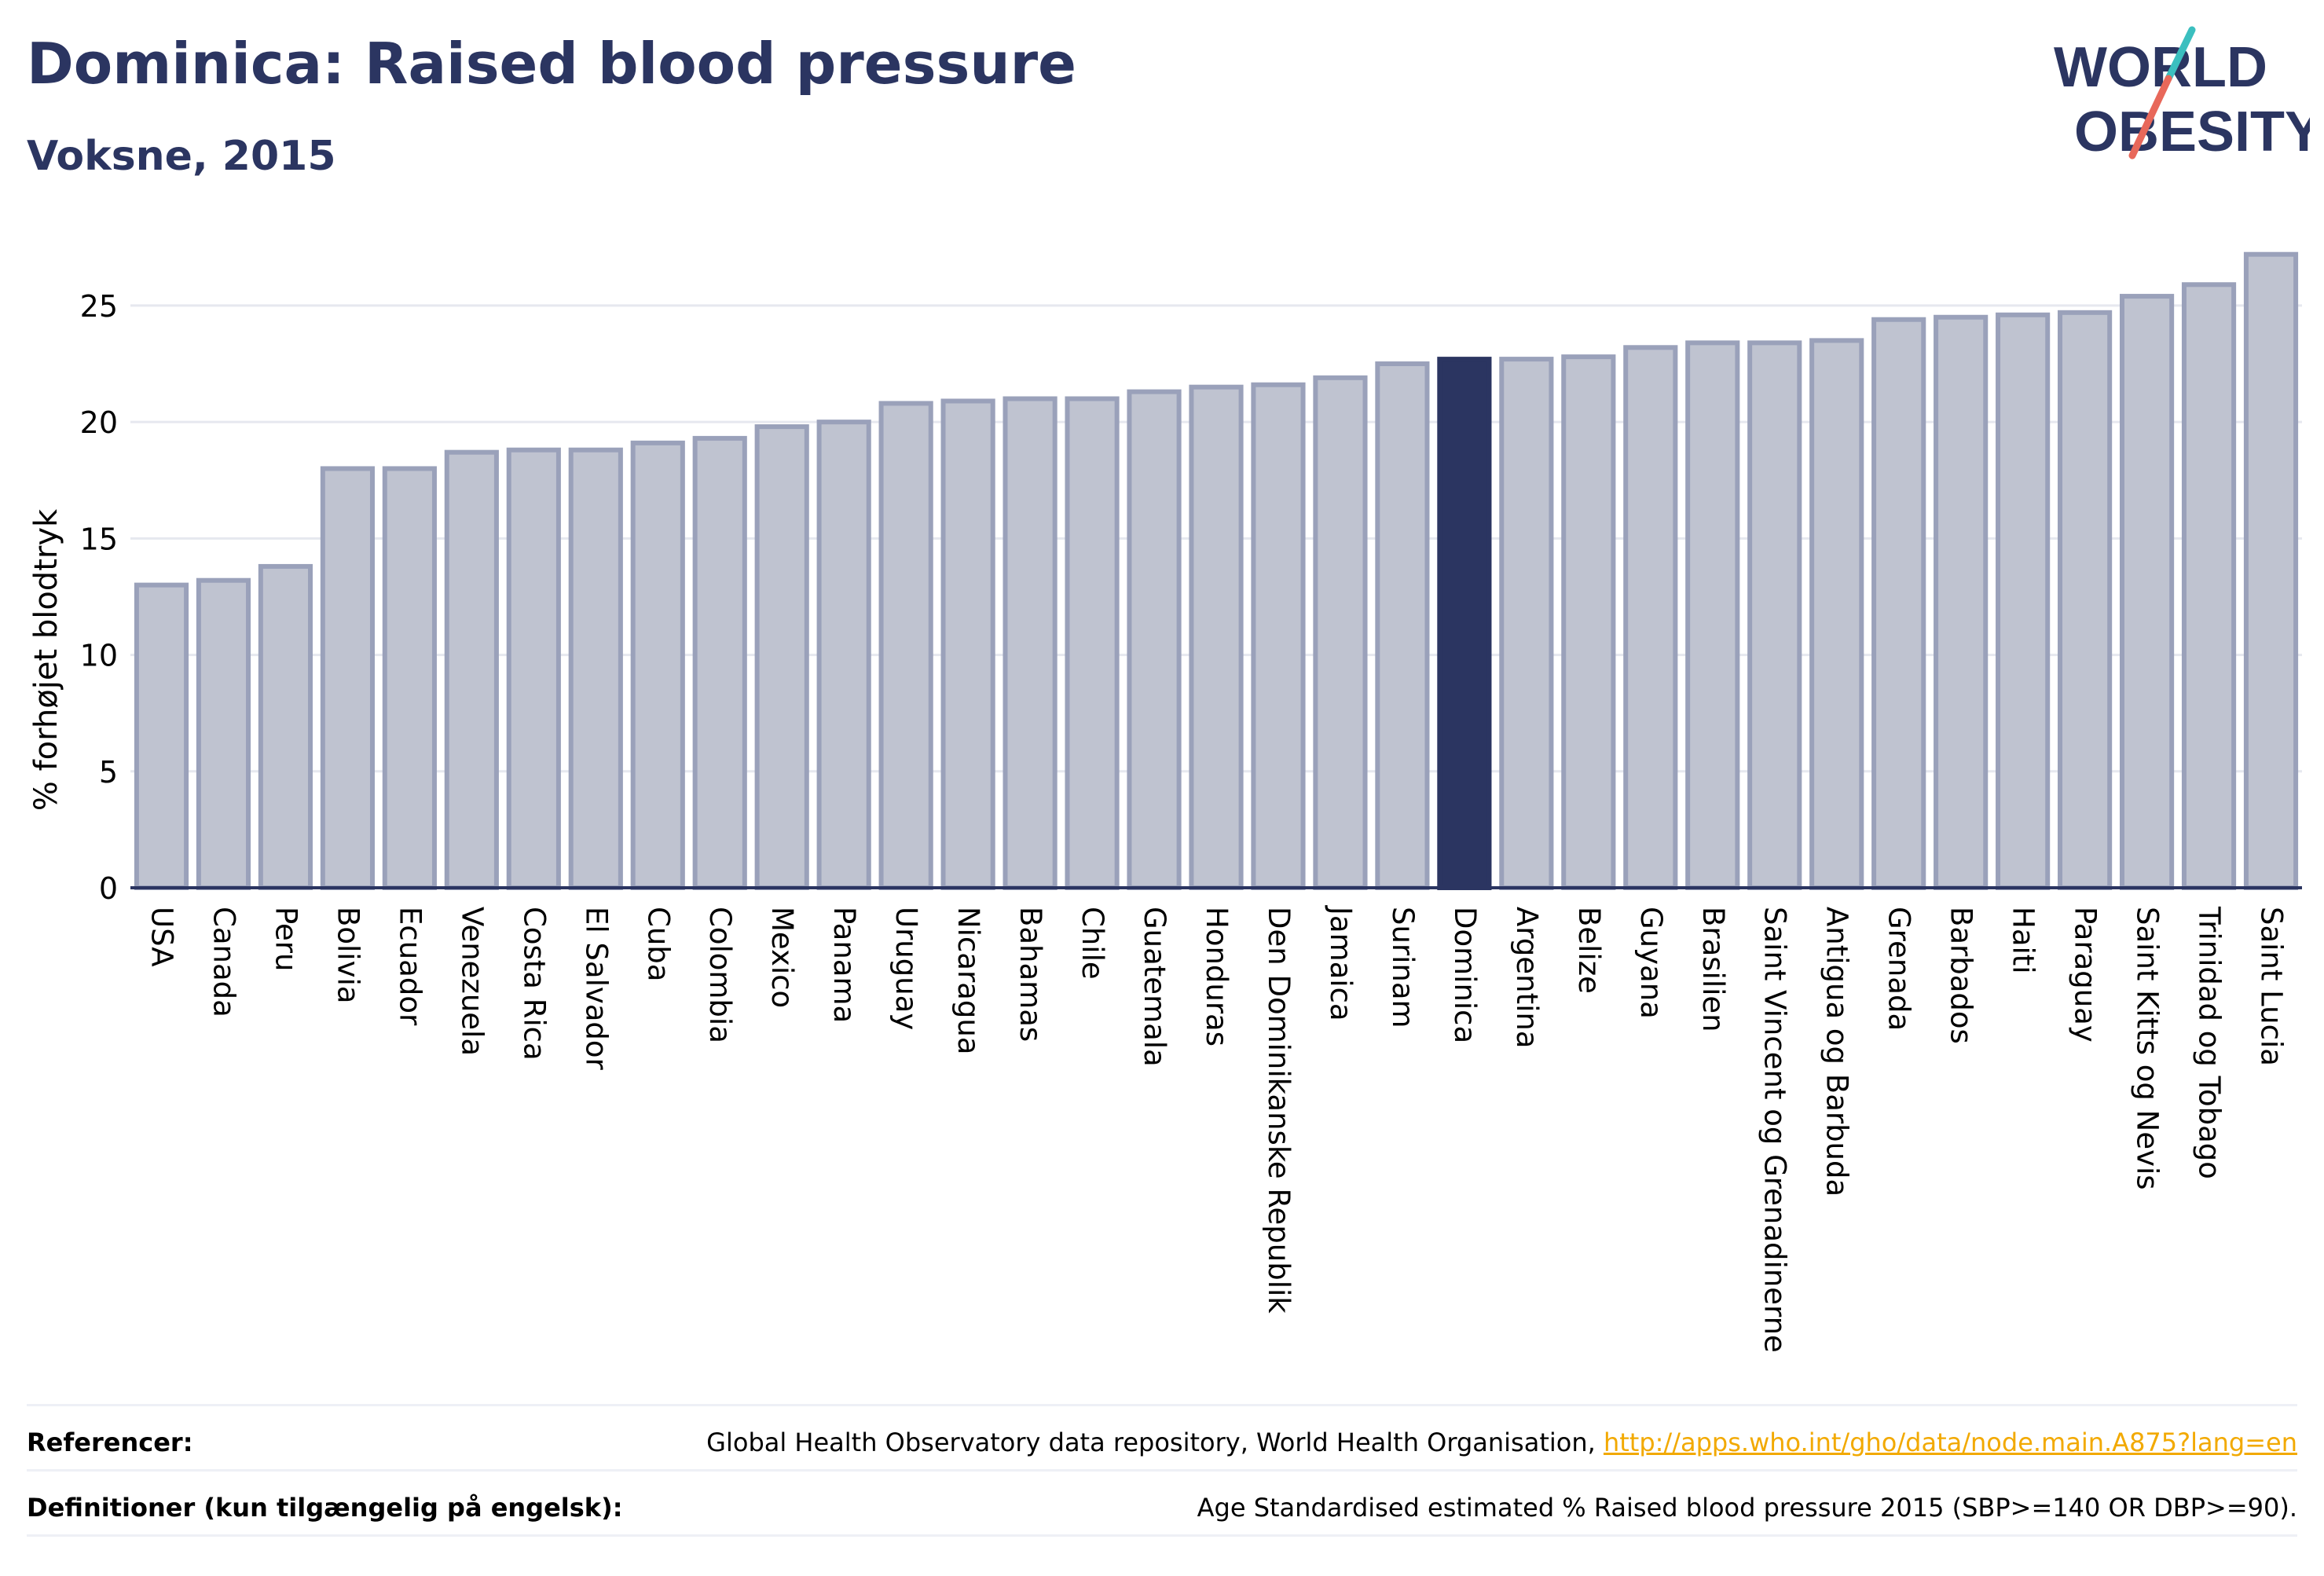  What do you see at coordinates (1775, 1130) in the screenshot?
I see `x-tick-label: Saint Vincent og Grenadinerne` at bounding box center [1775, 1130].